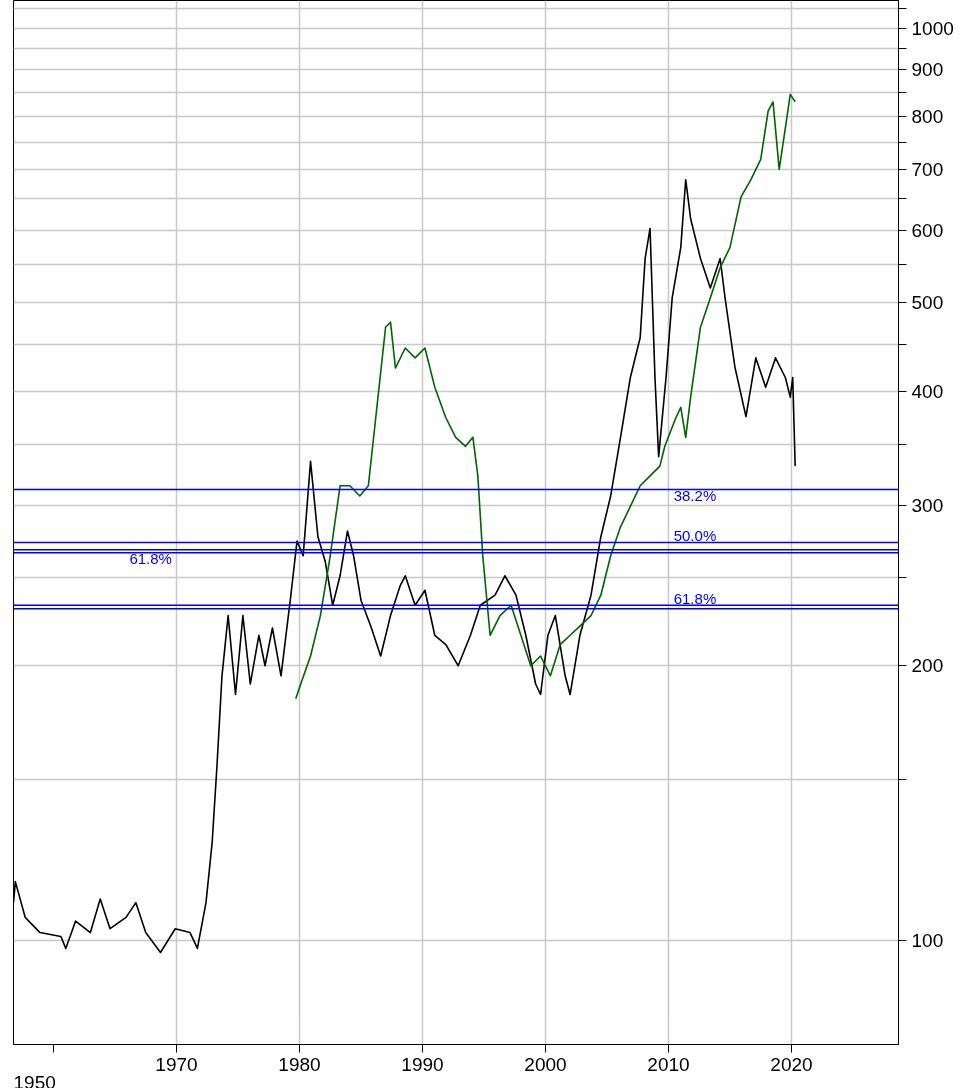 Image resolution: width=977 pixels, height=1090 pixels. Describe the element at coordinates (34, 1080) in the screenshot. I see `text: 1950` at that location.